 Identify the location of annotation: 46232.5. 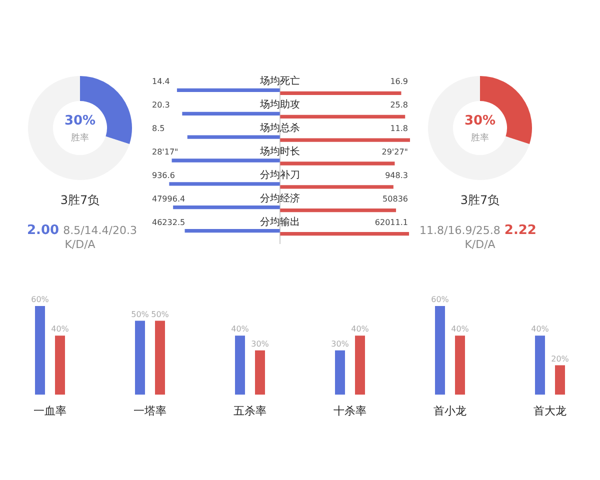
(169, 222).